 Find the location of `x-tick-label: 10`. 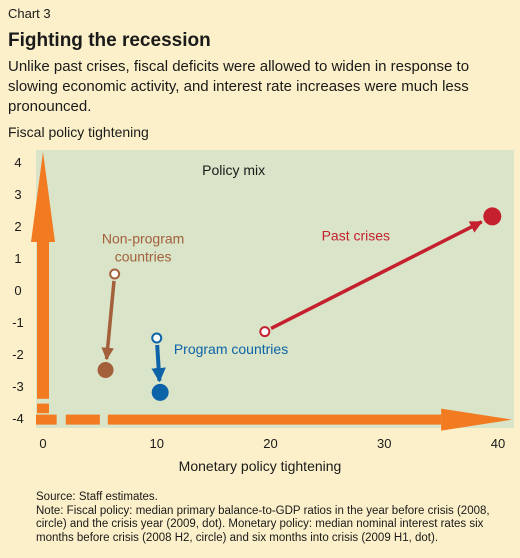

x-tick-label: 10 is located at coordinates (157, 443).